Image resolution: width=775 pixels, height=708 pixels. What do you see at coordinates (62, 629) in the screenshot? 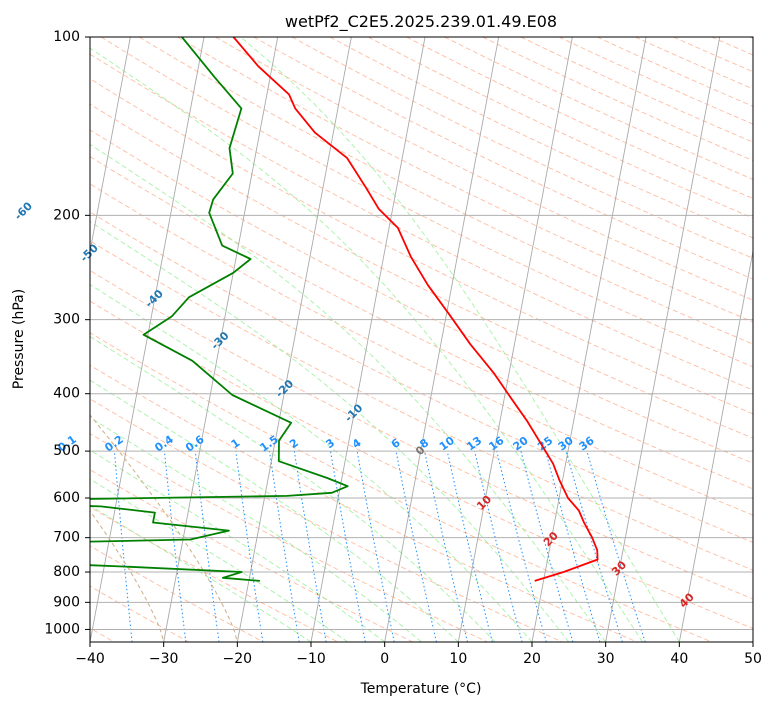
I see `y-tick-label: 1000` at bounding box center [62, 629].